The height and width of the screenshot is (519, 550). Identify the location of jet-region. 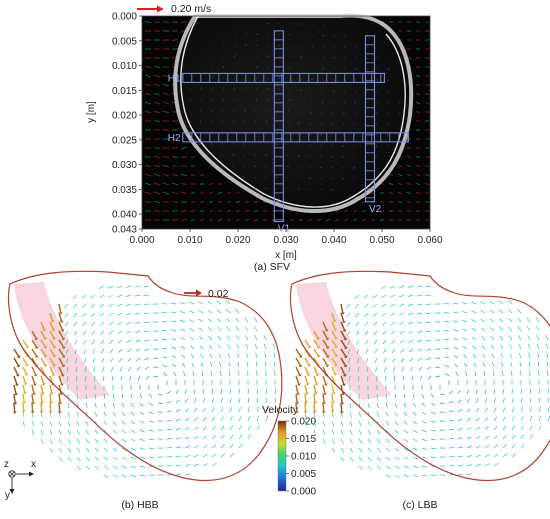
(344, 341).